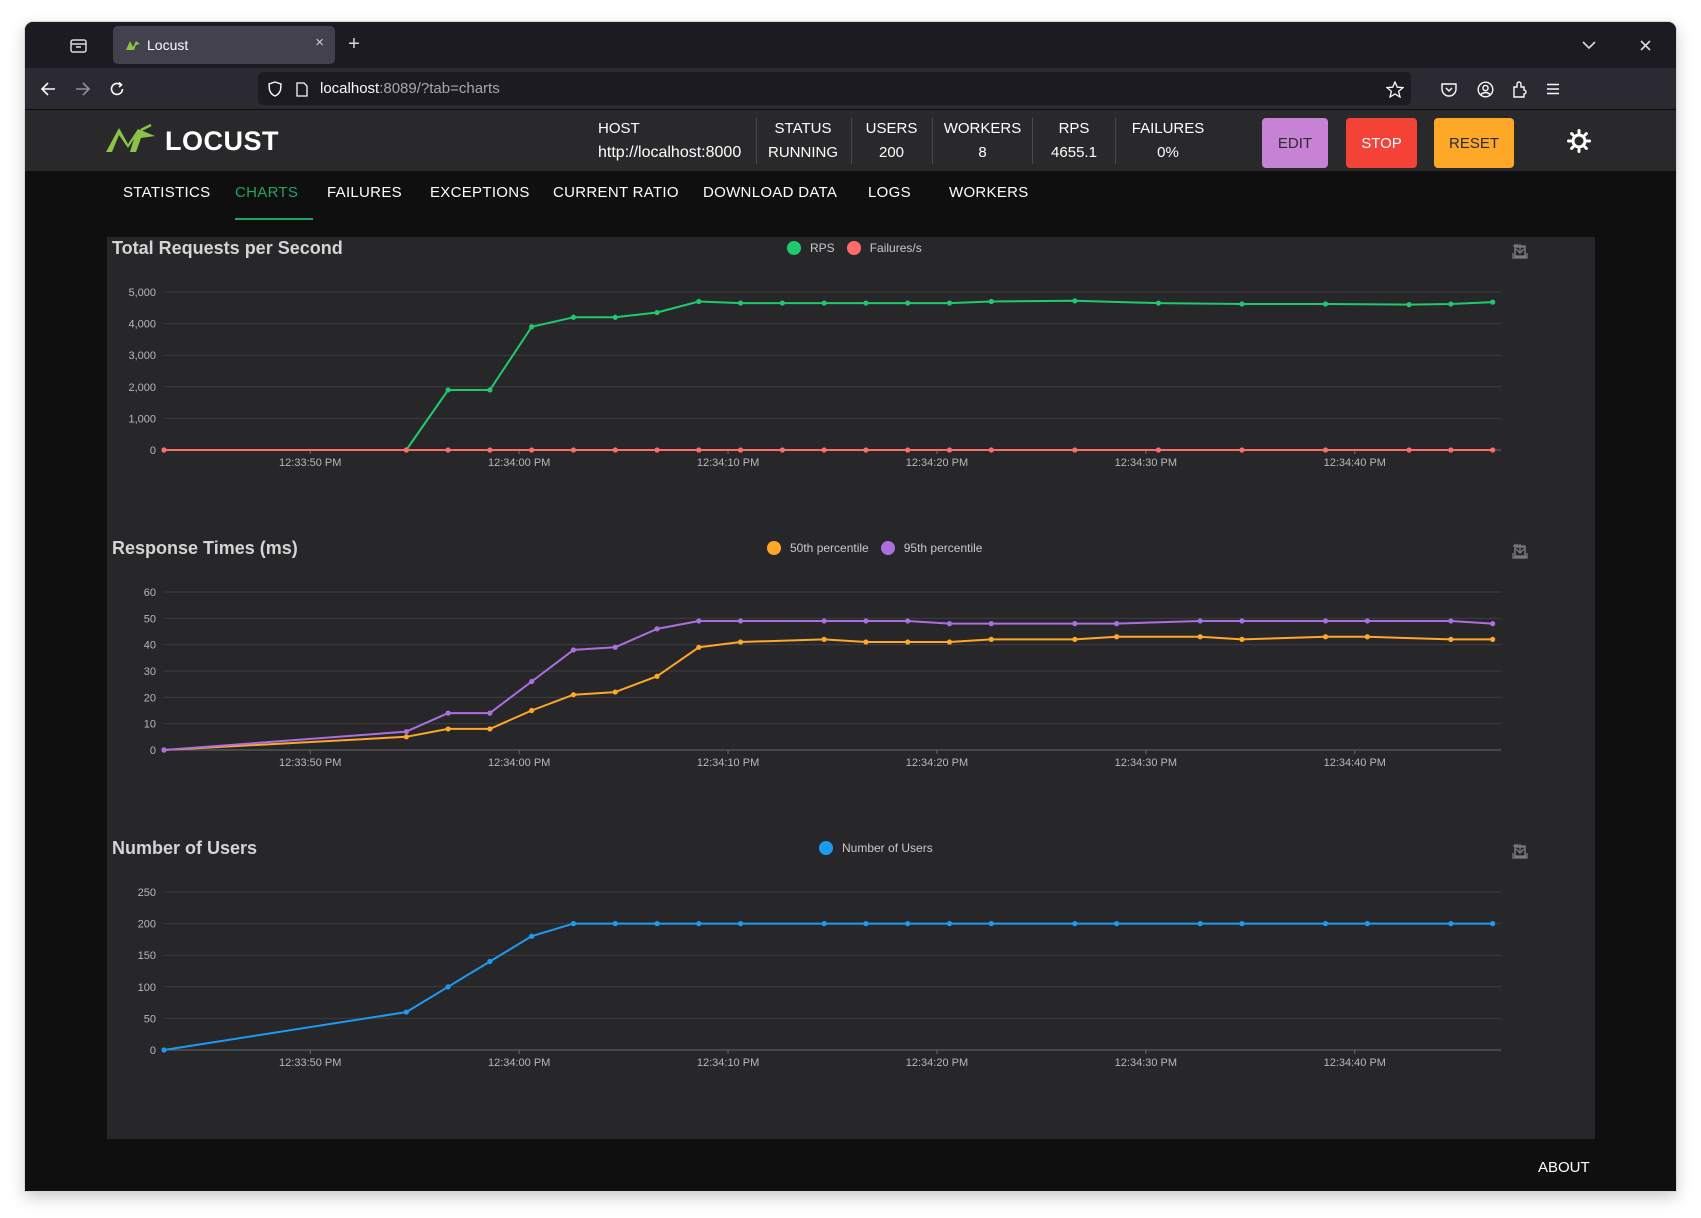  What do you see at coordinates (167, 192) in the screenshot?
I see `tab-statistics: STATISTICS` at bounding box center [167, 192].